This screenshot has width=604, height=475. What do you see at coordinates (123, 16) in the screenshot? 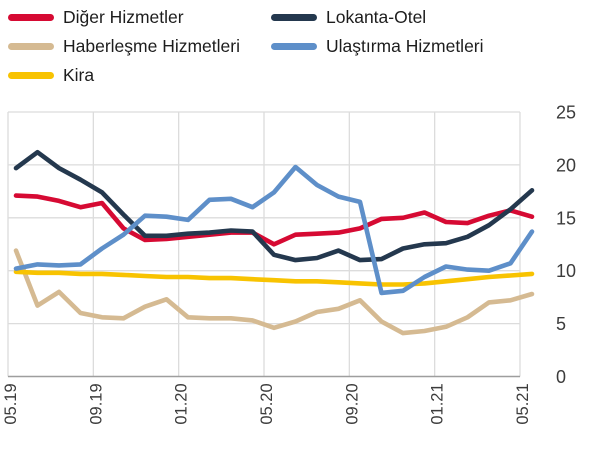
I see `legend-label: Diğer Hizmetler` at bounding box center [123, 16].